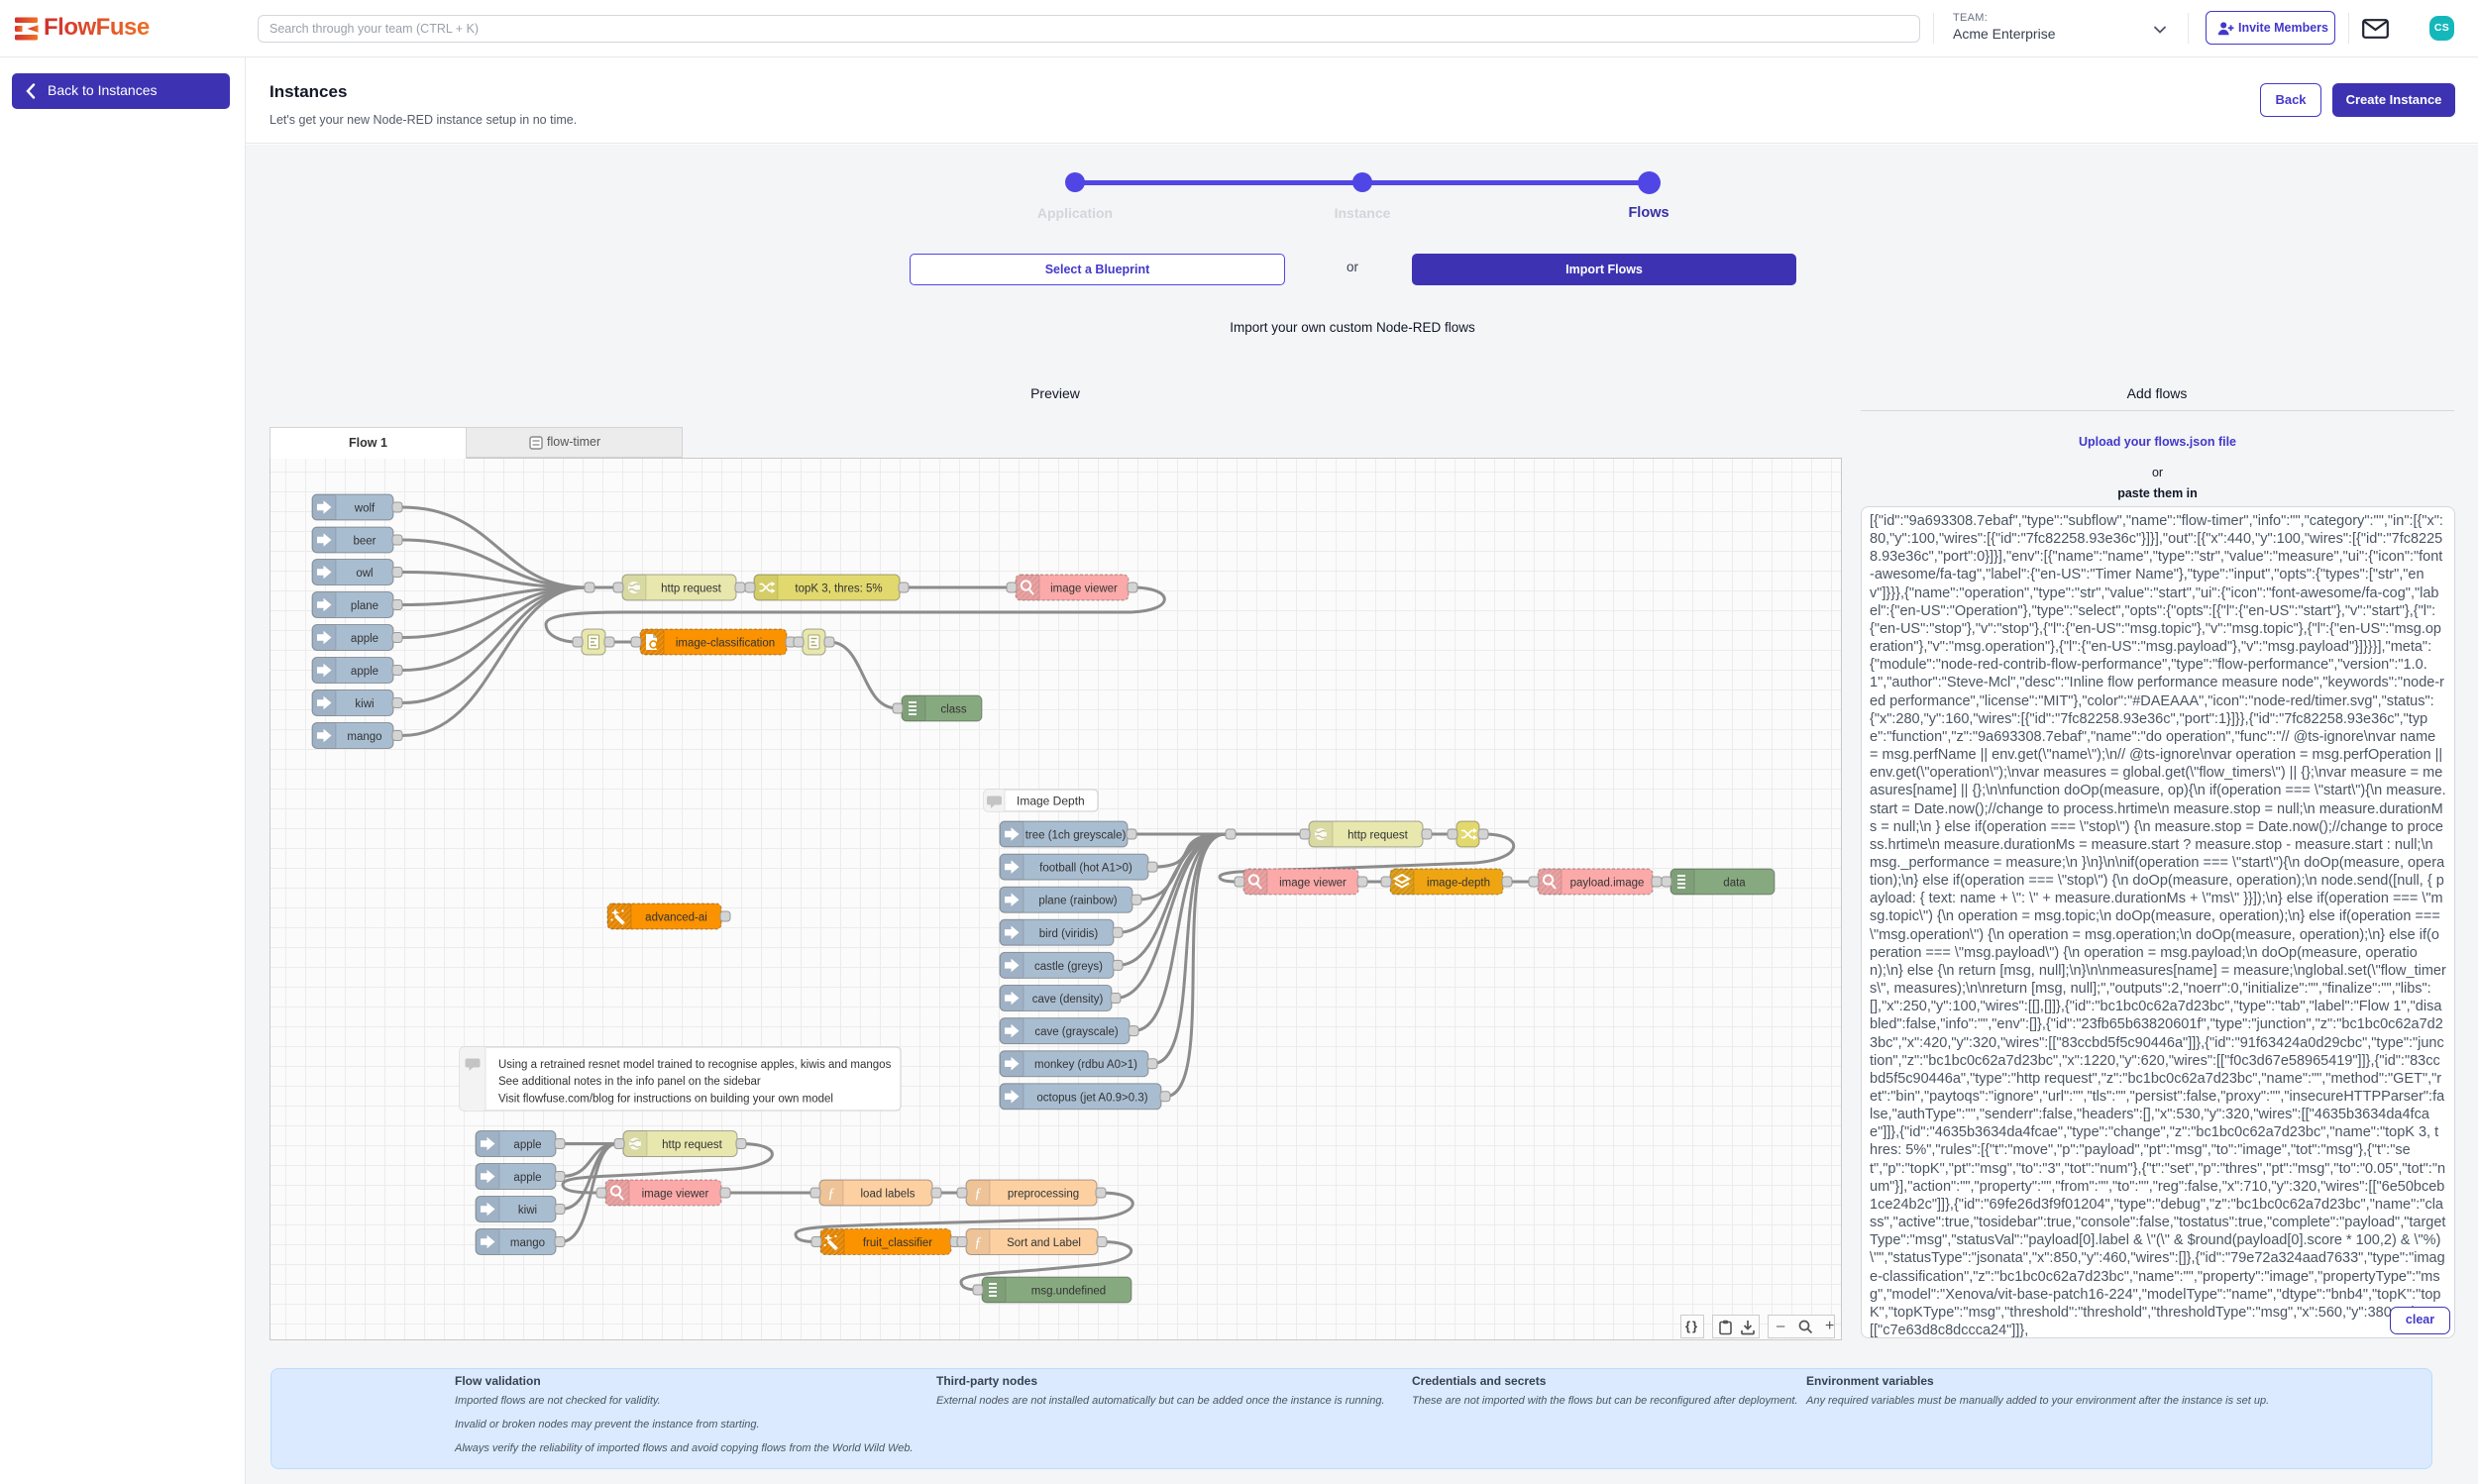  I want to click on svg-text: owl, so click(364, 574).